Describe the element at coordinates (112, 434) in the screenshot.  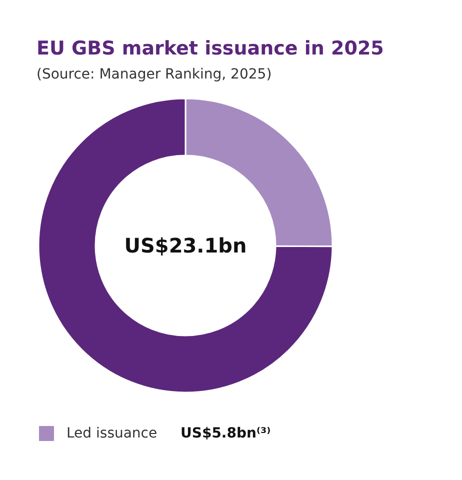
I see `legend-label: Led issuance` at that location.